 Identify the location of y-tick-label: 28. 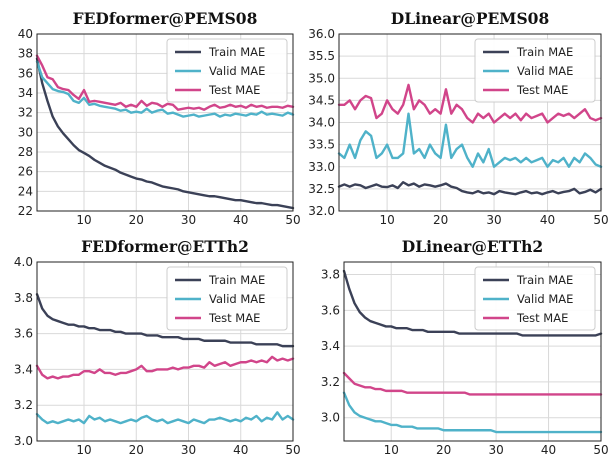
(25, 152).